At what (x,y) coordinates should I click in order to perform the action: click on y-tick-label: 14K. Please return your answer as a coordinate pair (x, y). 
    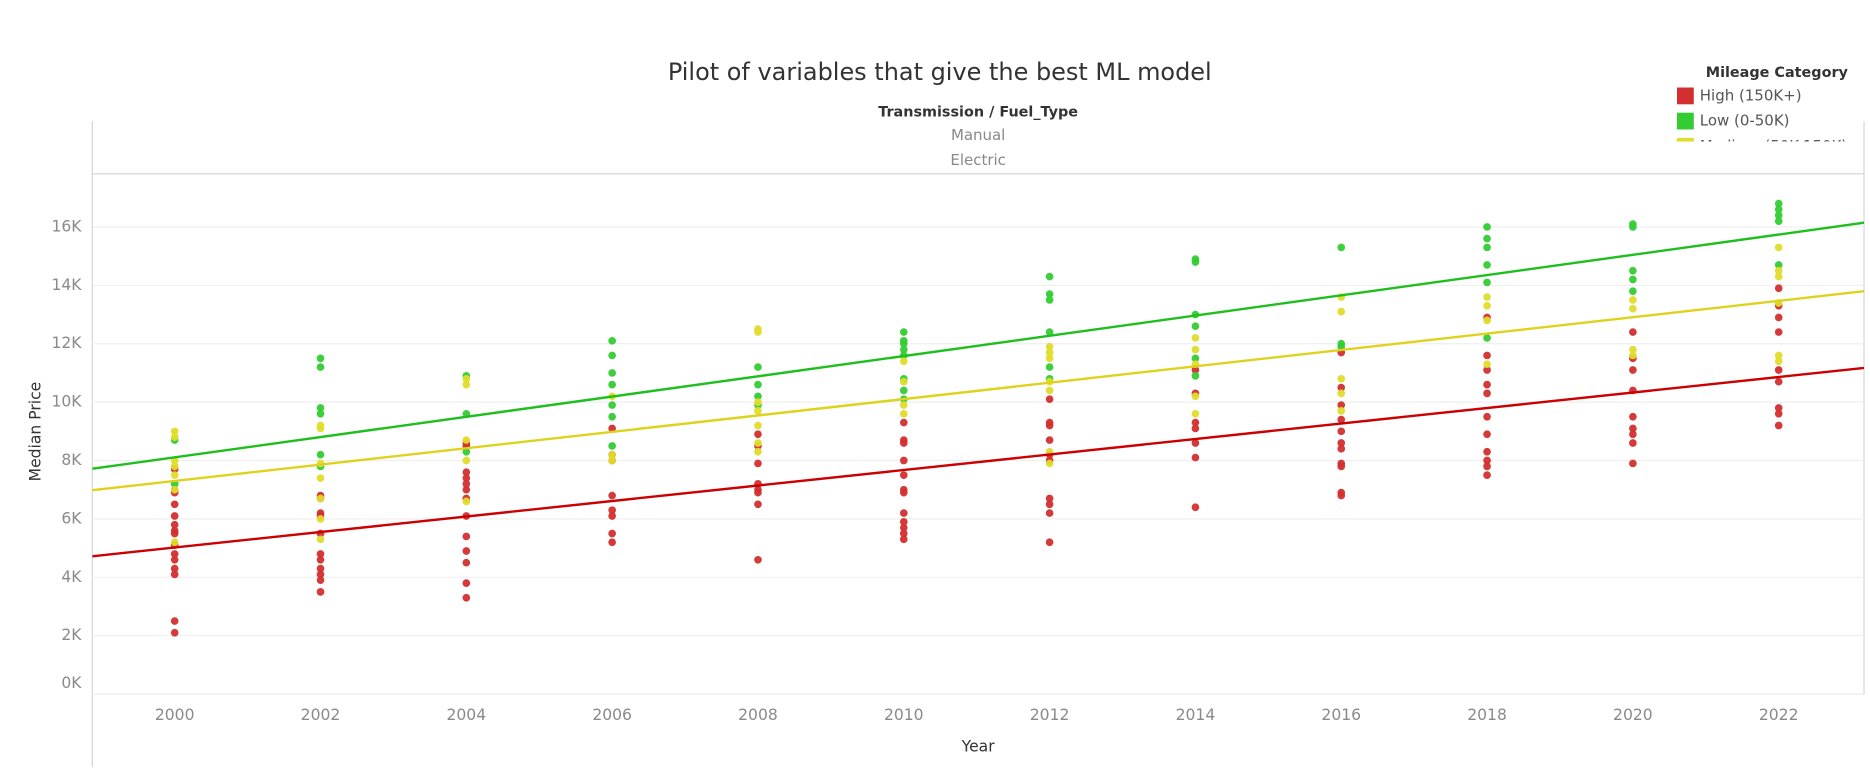
    Looking at the image, I should click on (66, 285).